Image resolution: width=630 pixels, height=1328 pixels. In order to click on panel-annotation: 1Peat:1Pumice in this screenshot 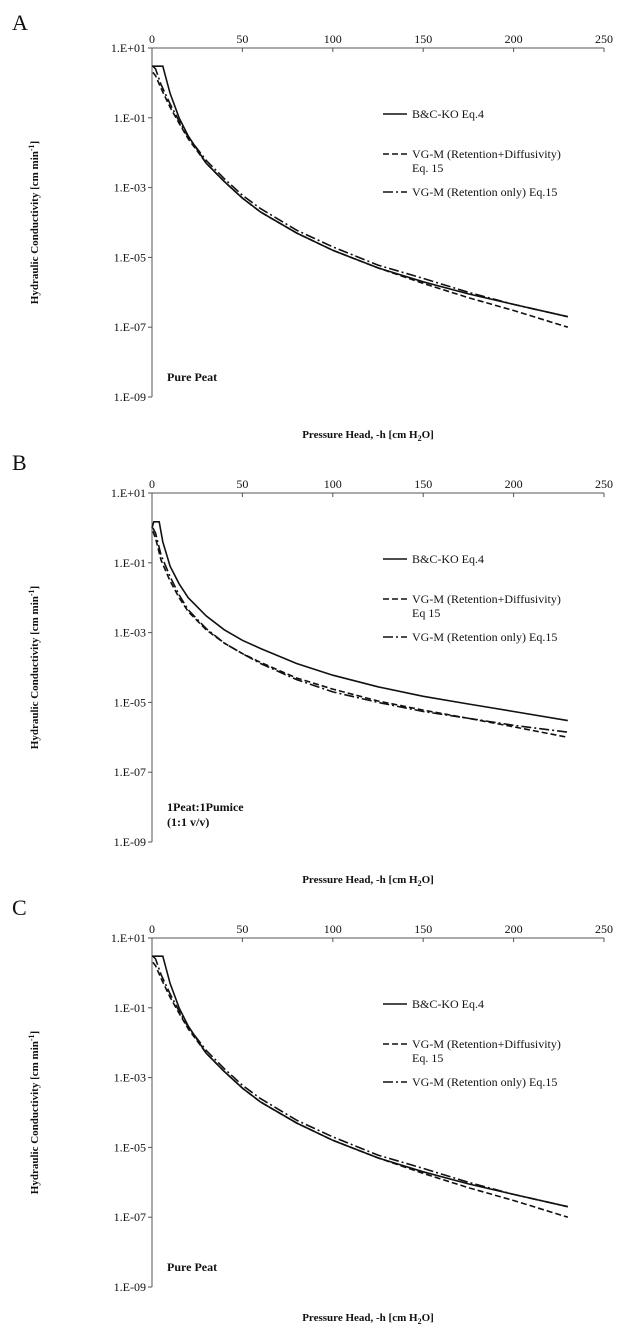, I will do `click(205, 807)`.